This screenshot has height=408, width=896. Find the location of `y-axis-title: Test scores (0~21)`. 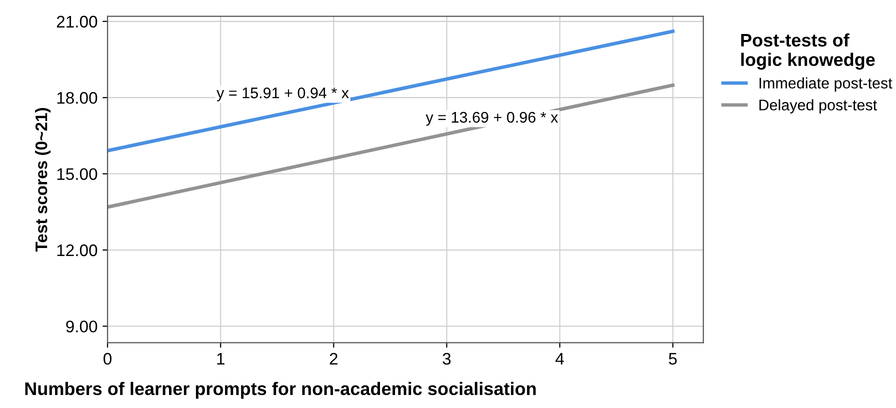

y-axis-title: Test scores (0~21) is located at coordinates (43, 180).